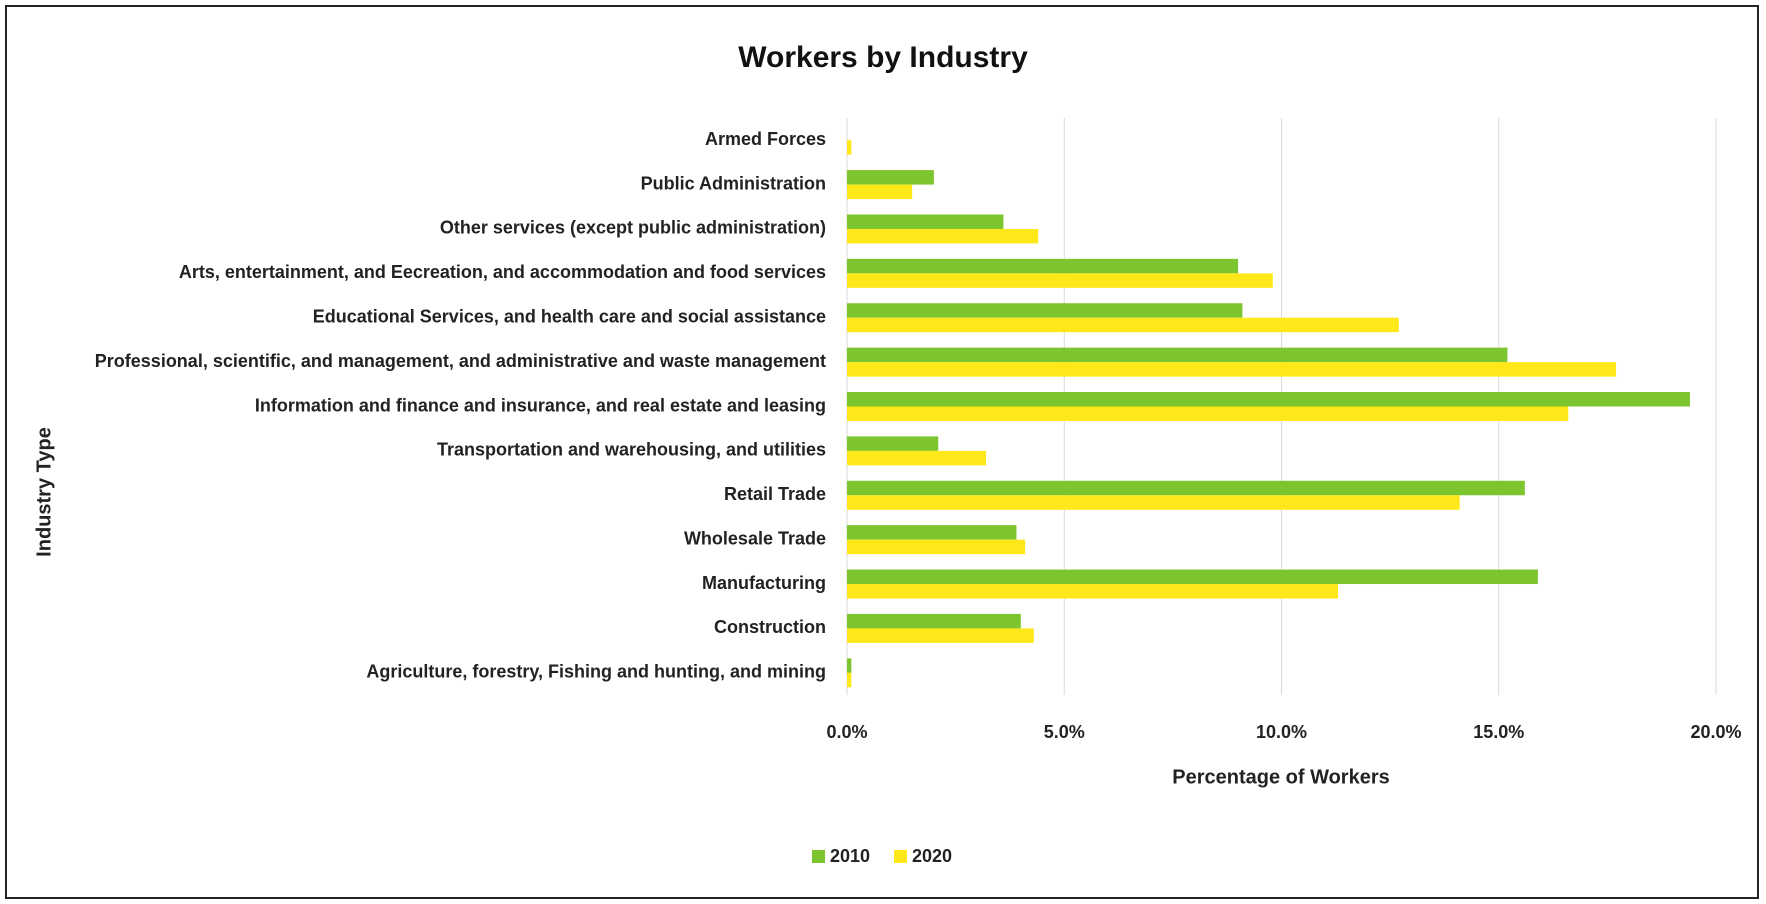  What do you see at coordinates (846, 732) in the screenshot?
I see `x-tick-label: 0.0%` at bounding box center [846, 732].